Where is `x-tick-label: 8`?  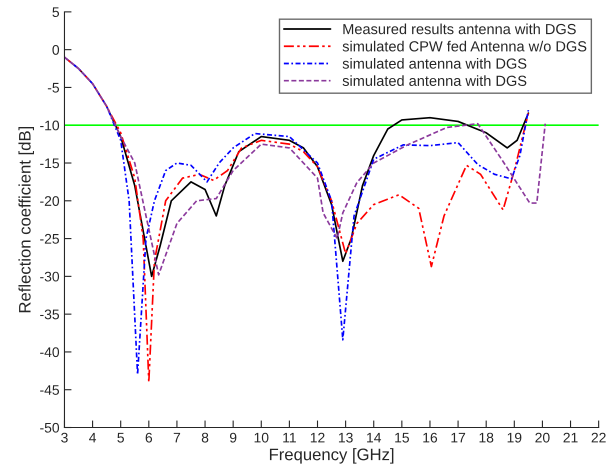 x-tick-label: 8 is located at coordinates (205, 437).